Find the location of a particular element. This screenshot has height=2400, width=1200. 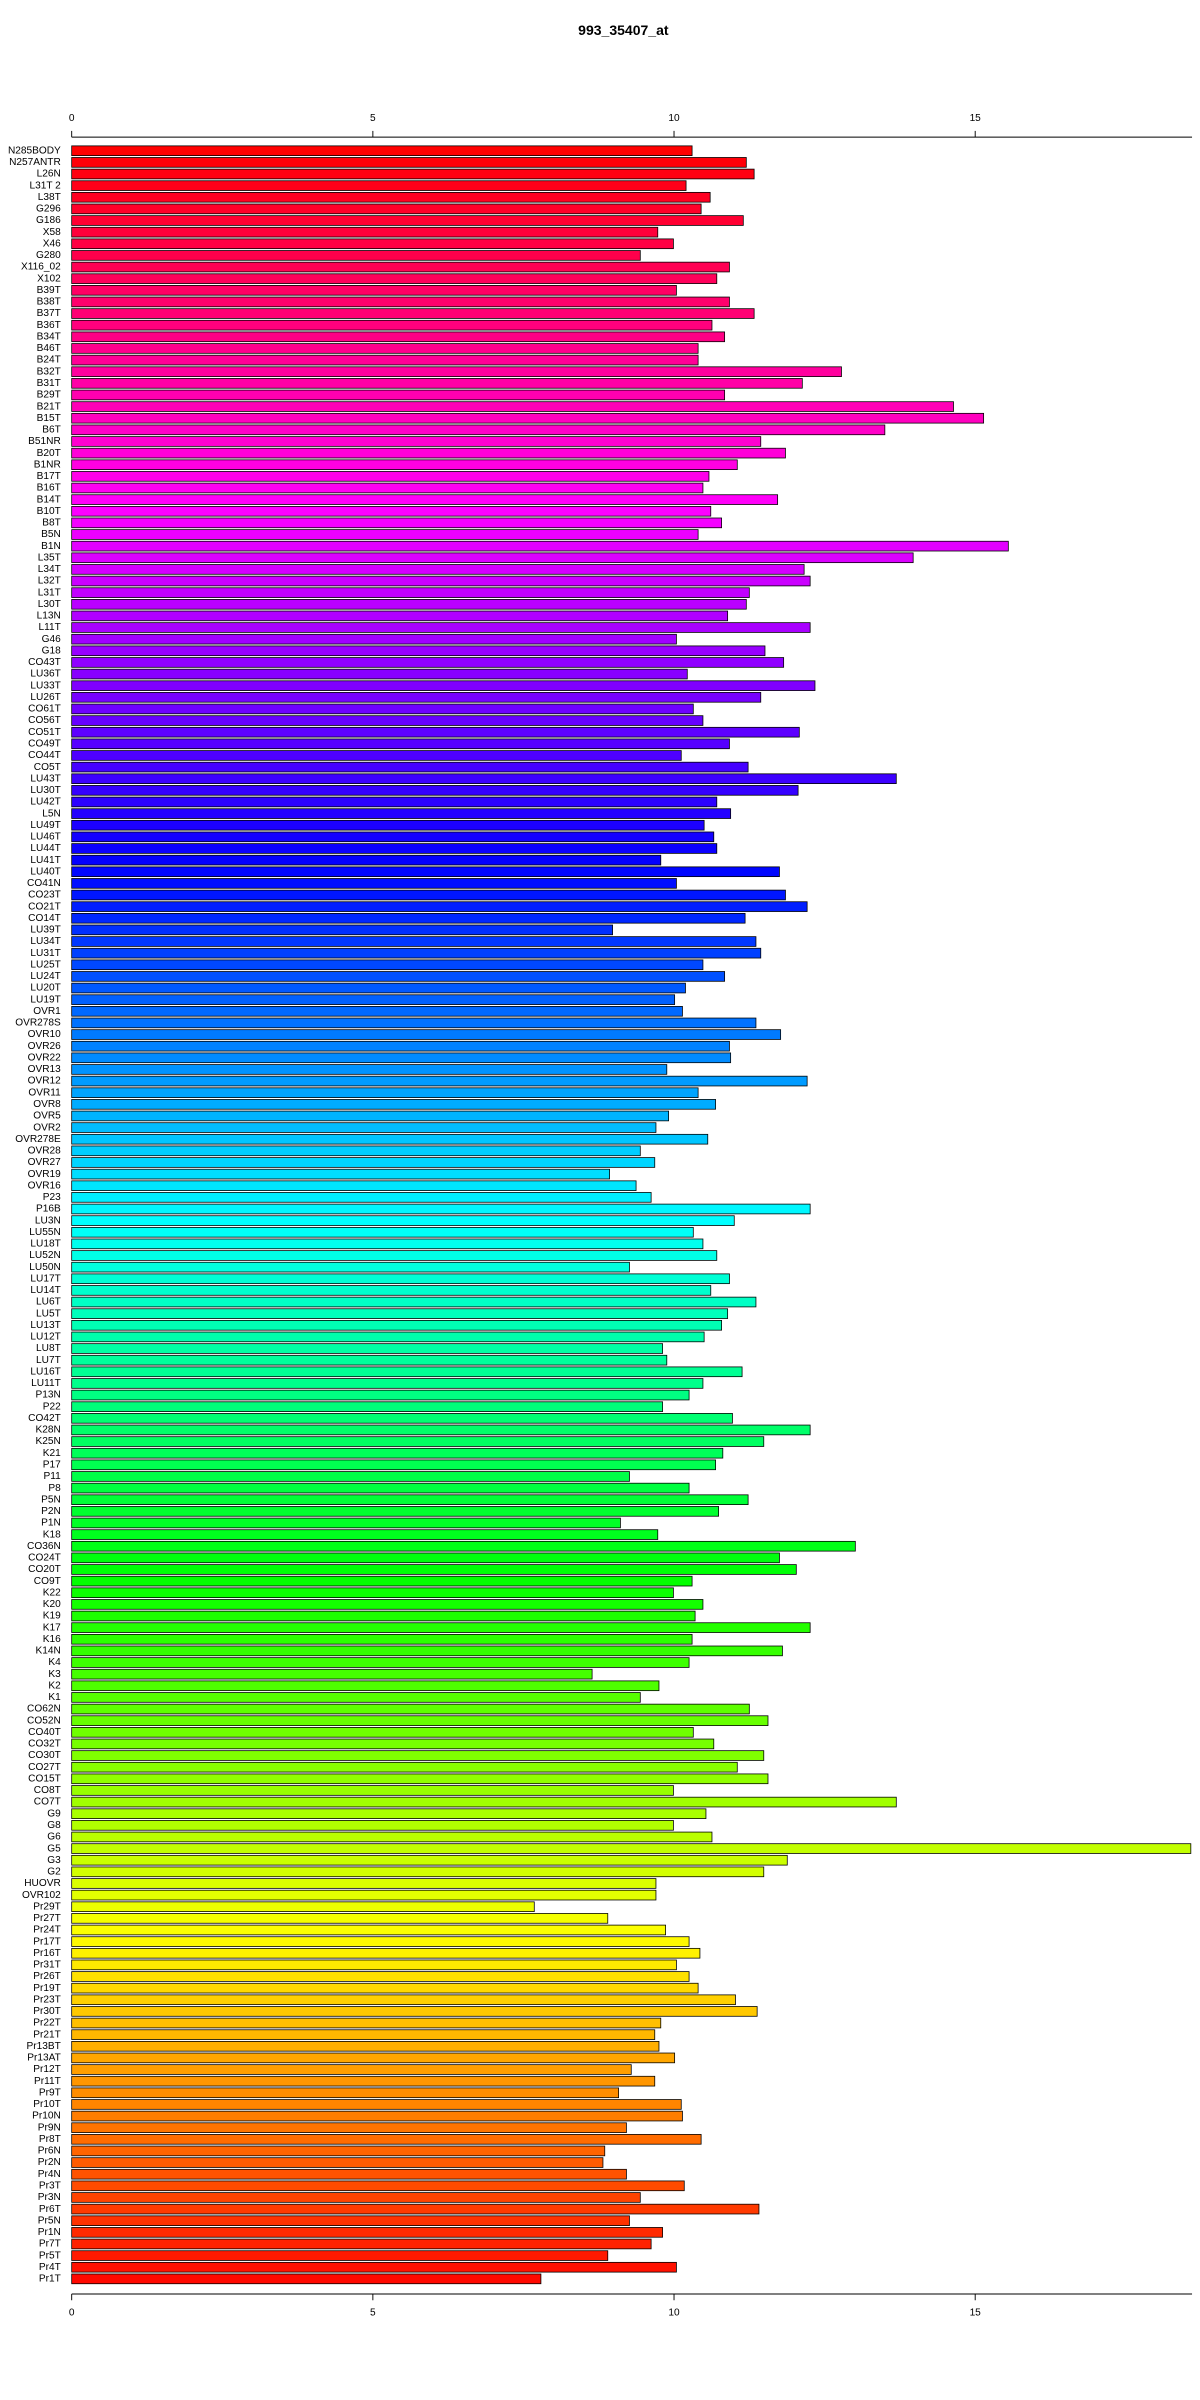

y-tick-label: OVR102 is located at coordinates (41, 1895).